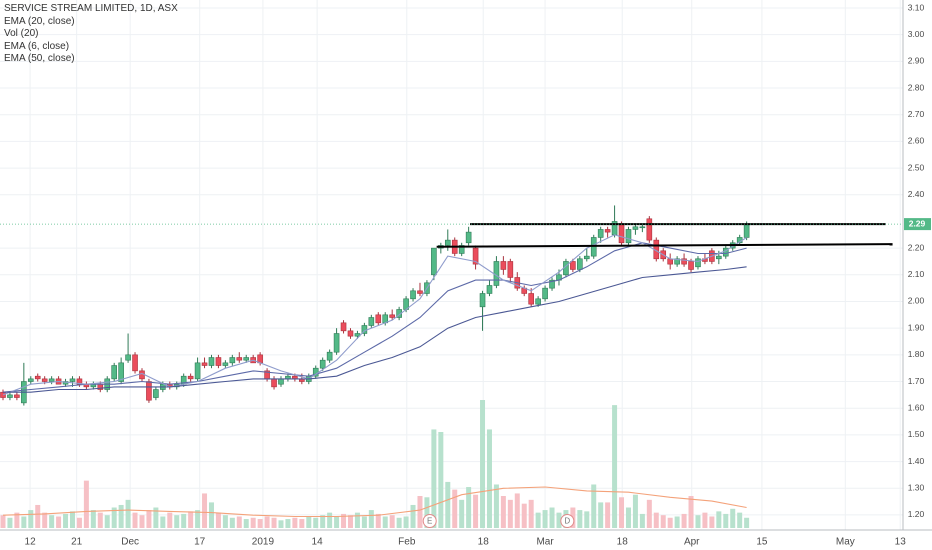 The width and height of the screenshot is (932, 550). I want to click on x-tick-label: Dec, so click(130, 542).